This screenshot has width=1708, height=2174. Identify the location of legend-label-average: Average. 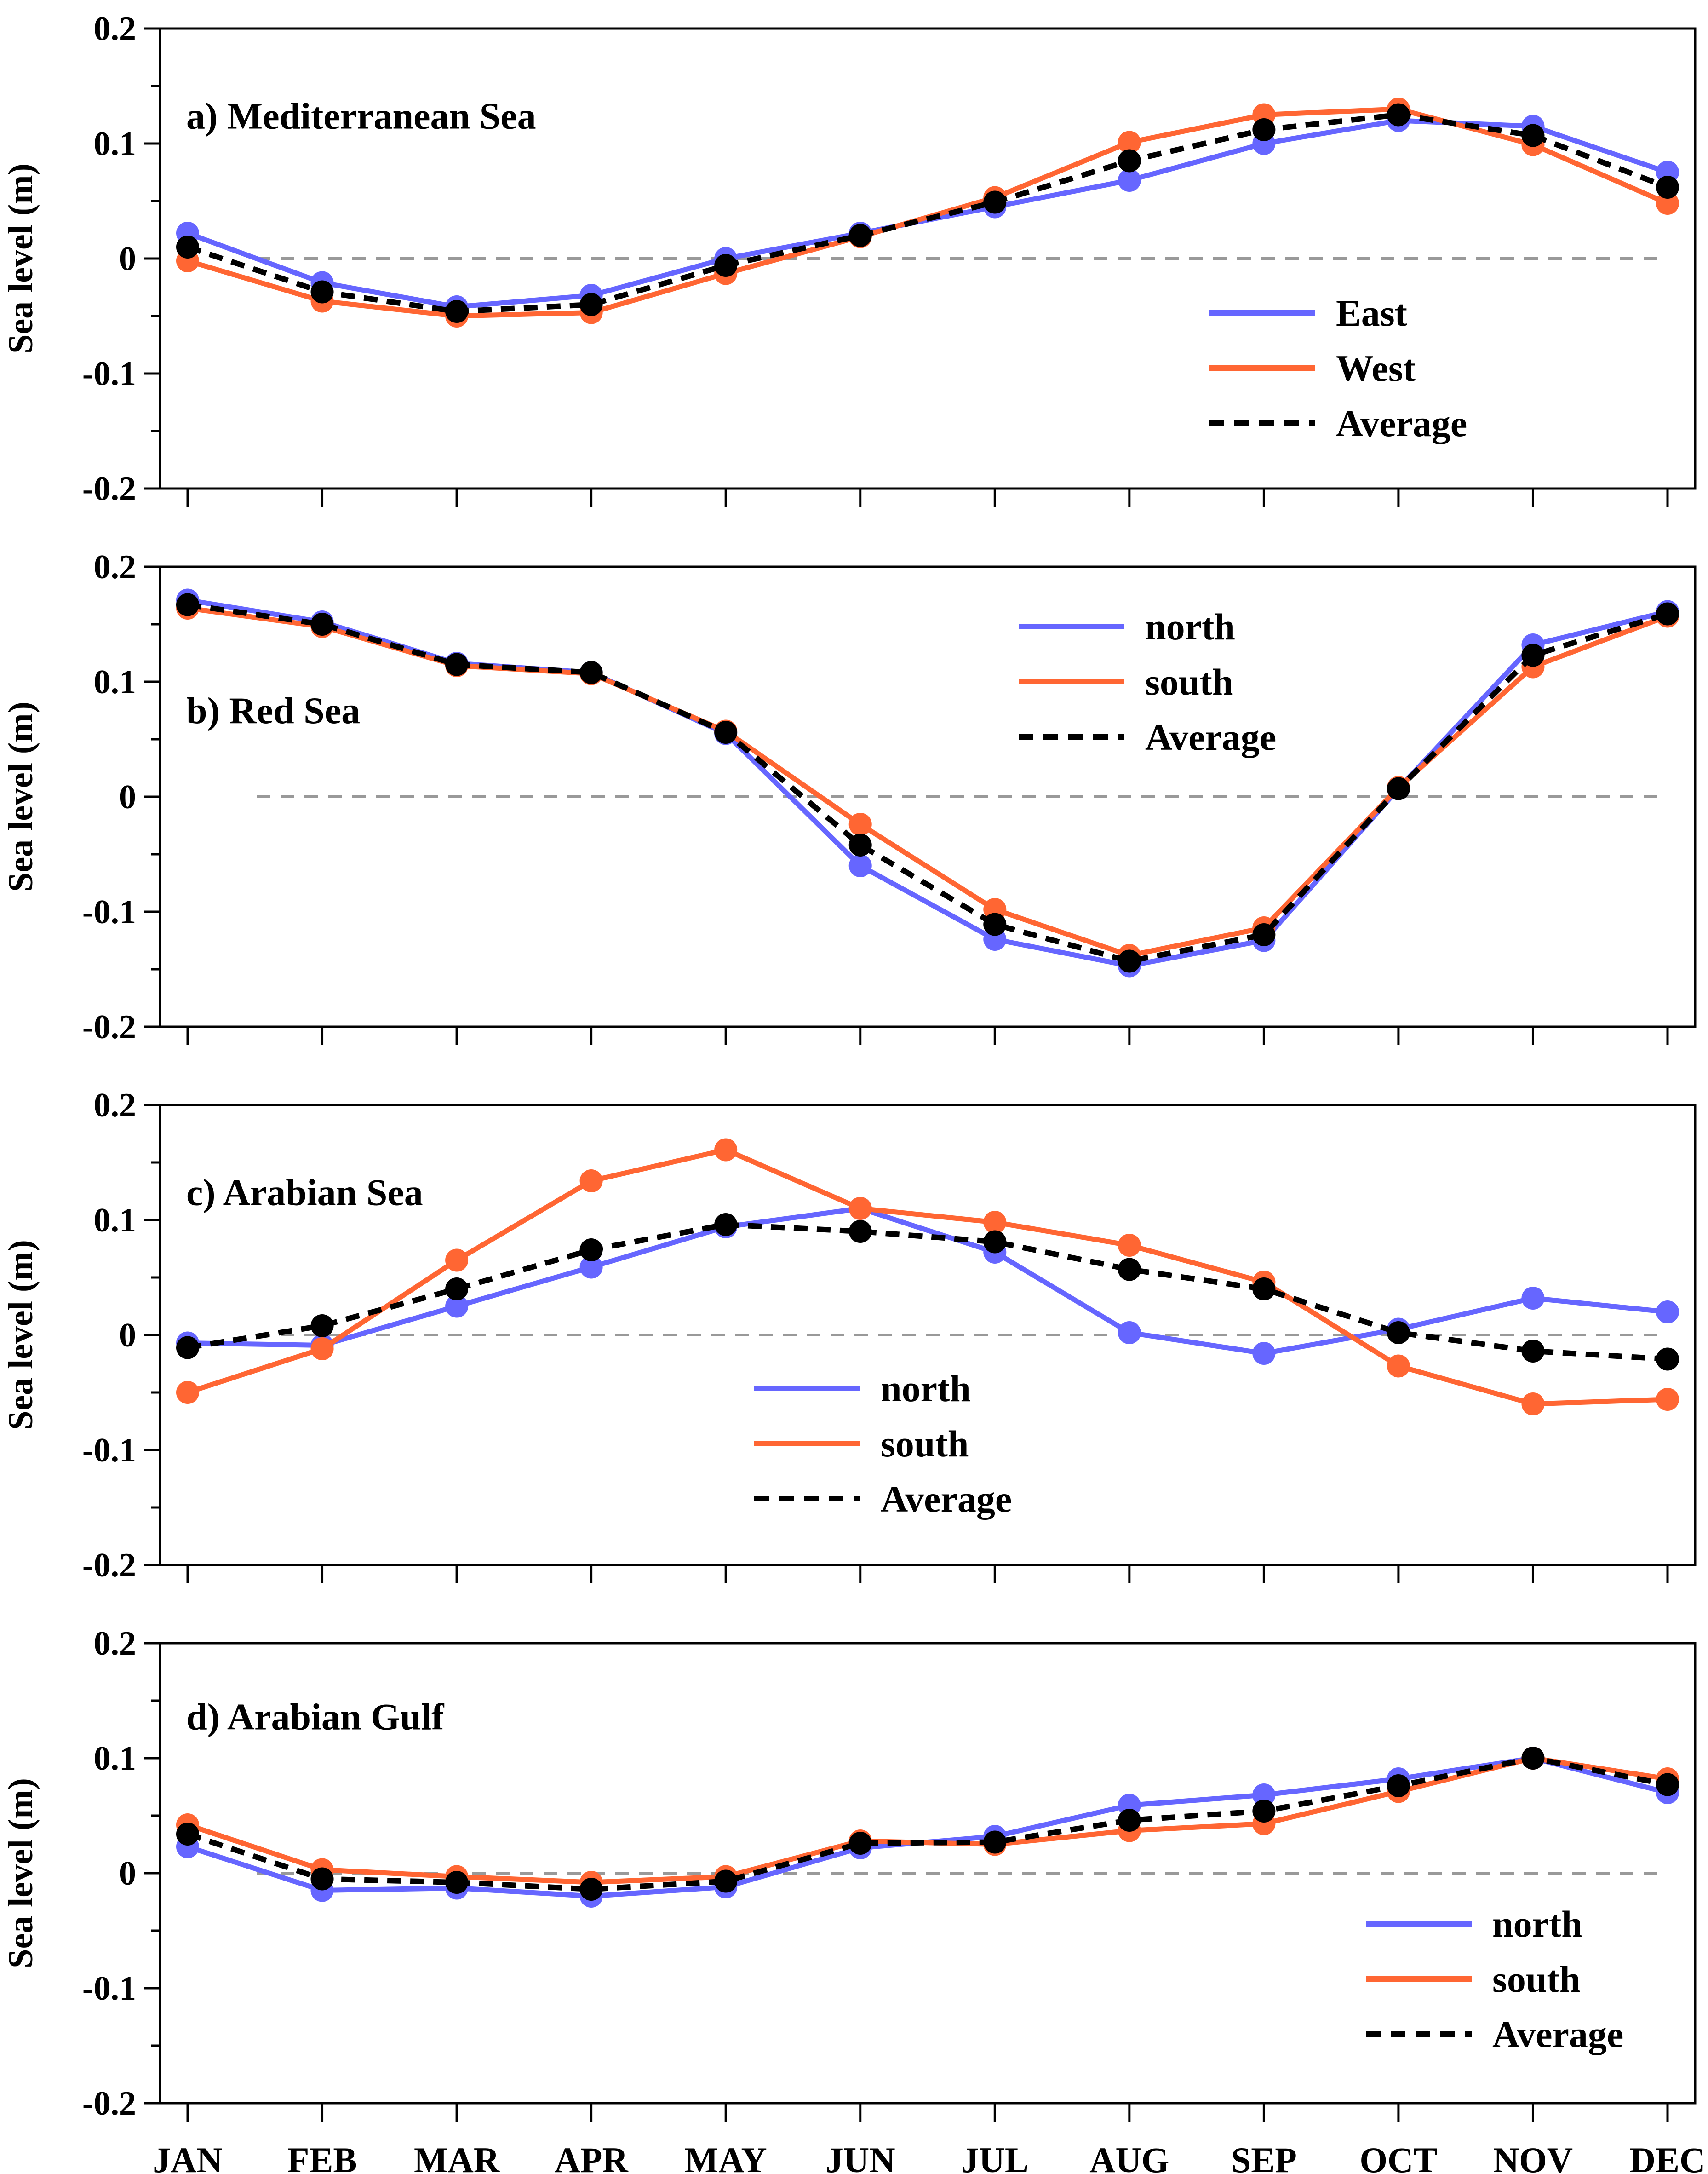
(1401, 423).